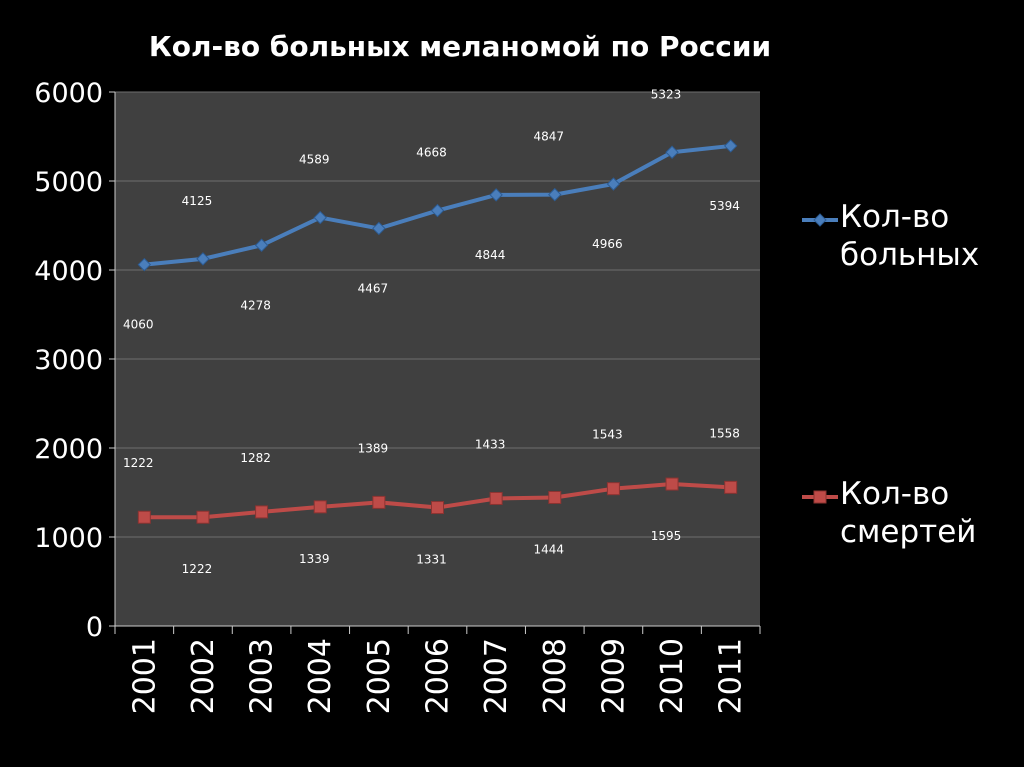 Image resolution: width=1024 pixels, height=767 pixels. I want to click on legend-label-sick-line2: больных, so click(910, 255).